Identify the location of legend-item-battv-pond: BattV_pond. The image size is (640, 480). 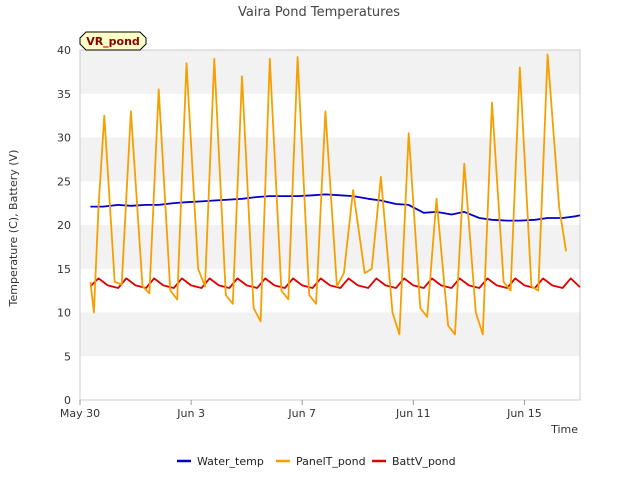
(414, 461).